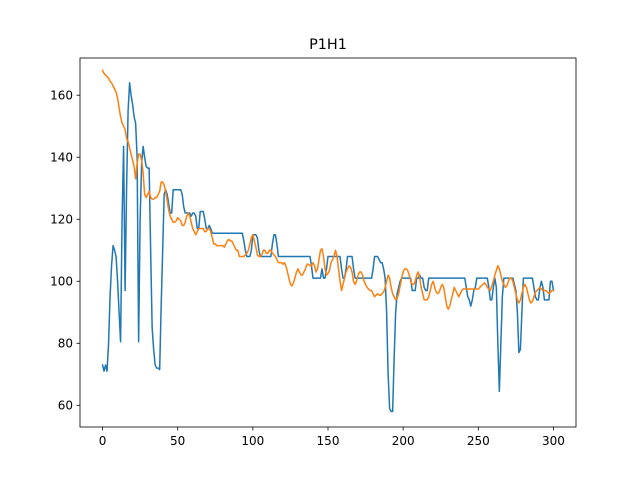  Describe the element at coordinates (252, 441) in the screenshot. I see `x-tick-label: 100` at that location.